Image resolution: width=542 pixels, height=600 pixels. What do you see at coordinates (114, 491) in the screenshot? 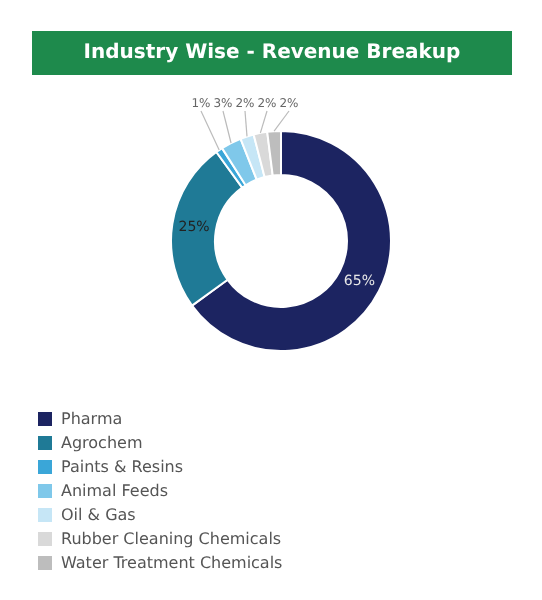
I see `legend-label: Animal Feeds` at bounding box center [114, 491].